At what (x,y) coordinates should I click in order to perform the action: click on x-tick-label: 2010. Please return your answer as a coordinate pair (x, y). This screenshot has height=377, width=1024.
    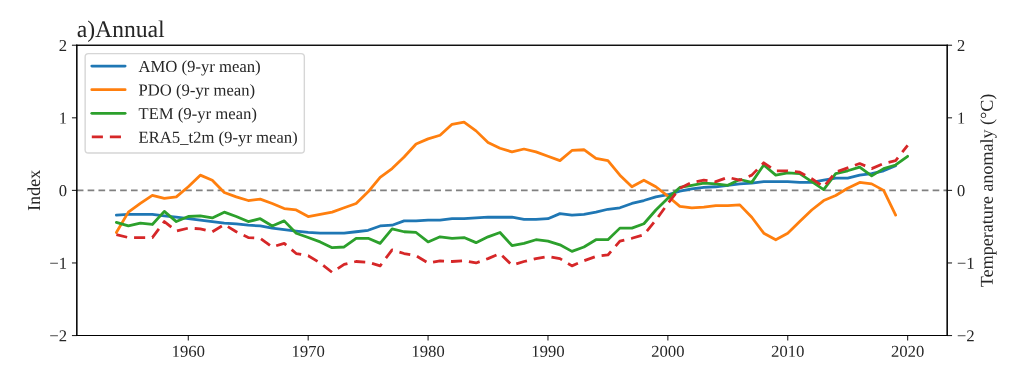
    Looking at the image, I should click on (787, 351).